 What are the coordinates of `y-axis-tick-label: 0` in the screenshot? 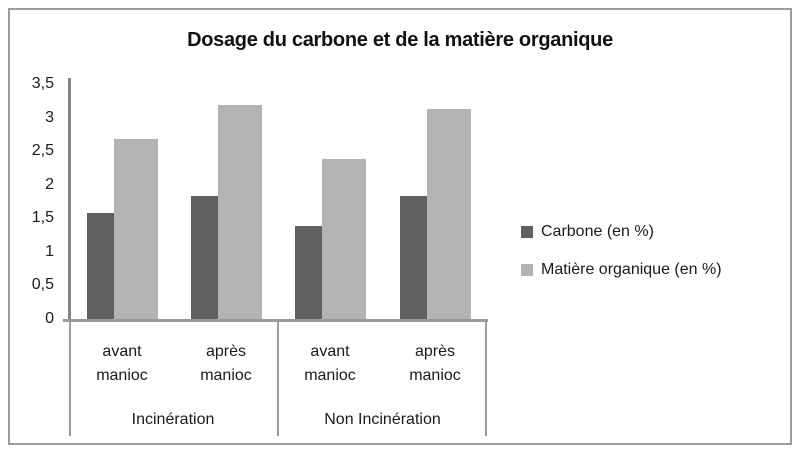 It's located at (49, 318).